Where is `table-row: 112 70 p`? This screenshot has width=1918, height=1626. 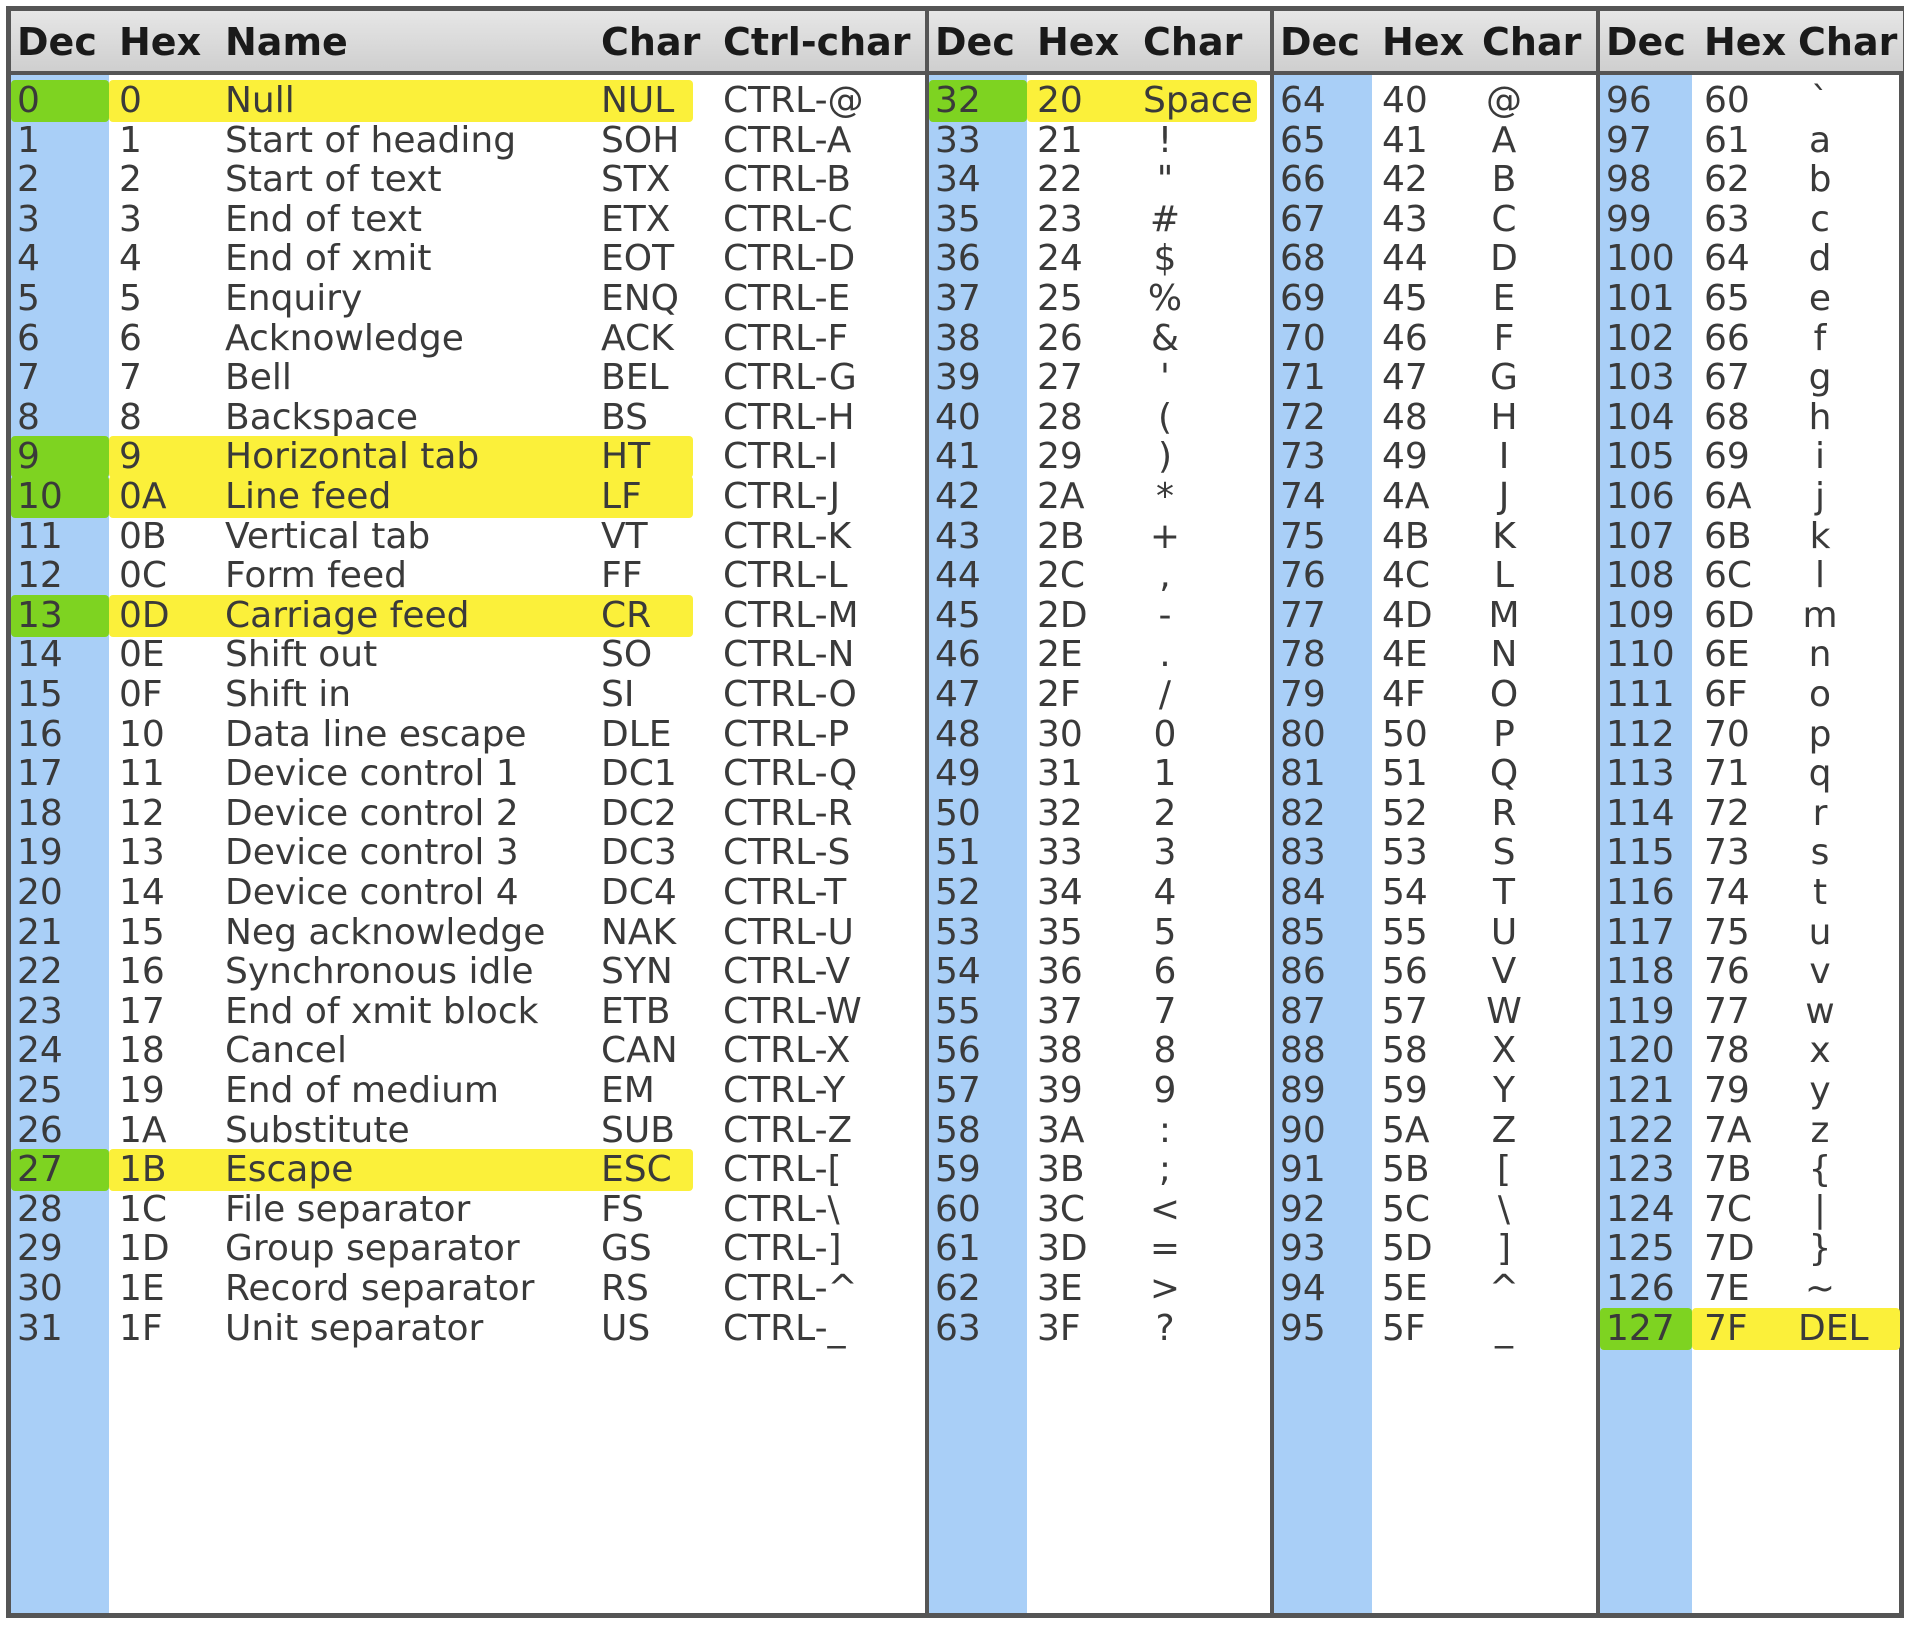
table-row: 112 70 p is located at coordinates (1751, 734).